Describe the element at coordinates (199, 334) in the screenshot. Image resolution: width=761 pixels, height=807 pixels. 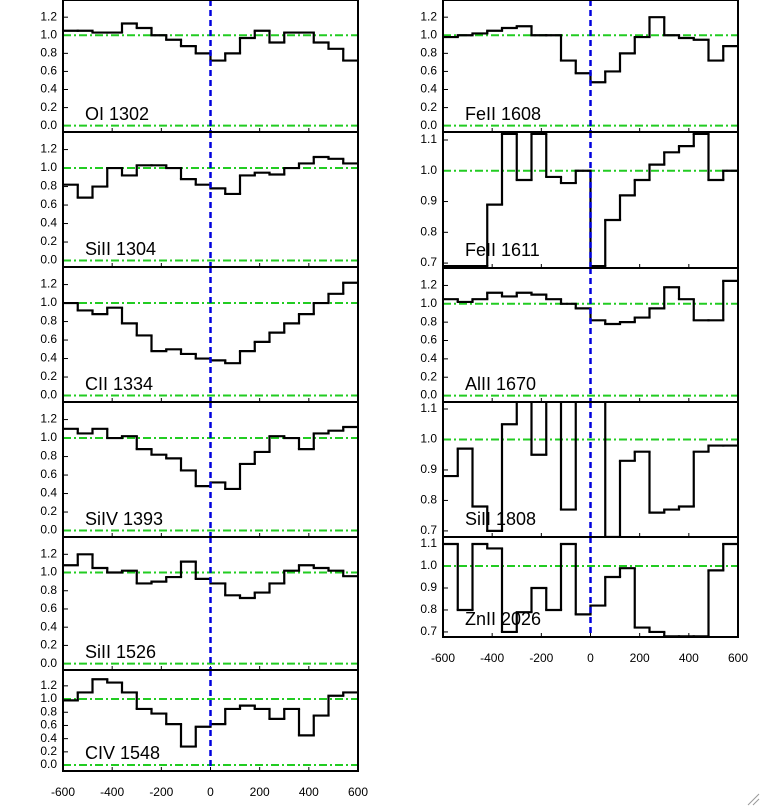
I see `panel: 0.0 0.2 0.4 0.6 0.8 1.0 1.2 CII 1334` at that location.